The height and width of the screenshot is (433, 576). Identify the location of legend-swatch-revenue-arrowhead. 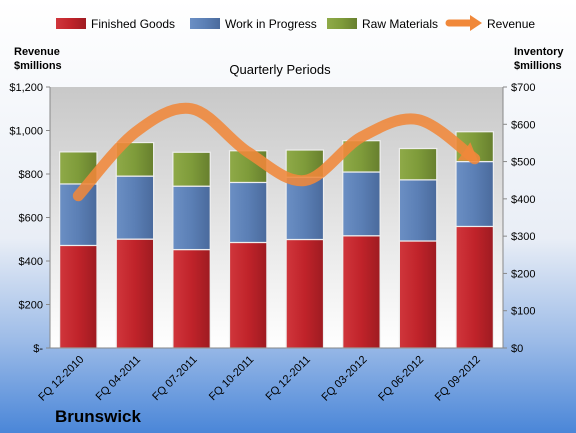
(476, 23).